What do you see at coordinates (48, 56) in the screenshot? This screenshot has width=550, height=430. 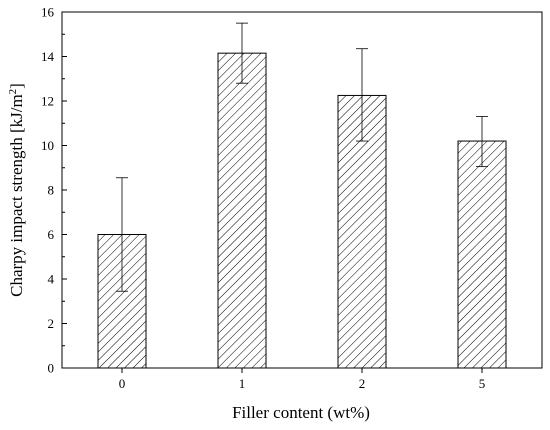 I see `y-tick-label: 14` at bounding box center [48, 56].